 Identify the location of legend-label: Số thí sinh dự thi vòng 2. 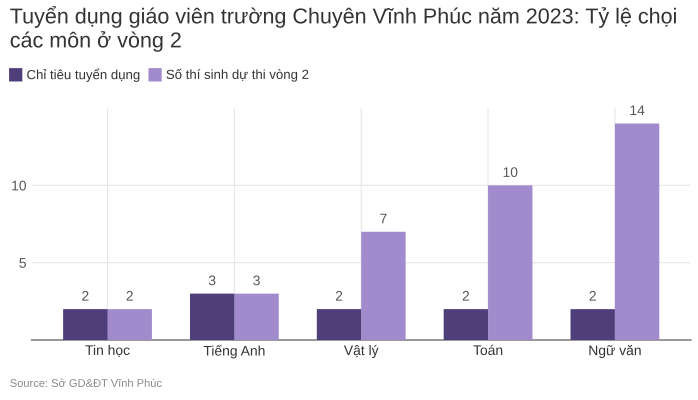
(237, 75).